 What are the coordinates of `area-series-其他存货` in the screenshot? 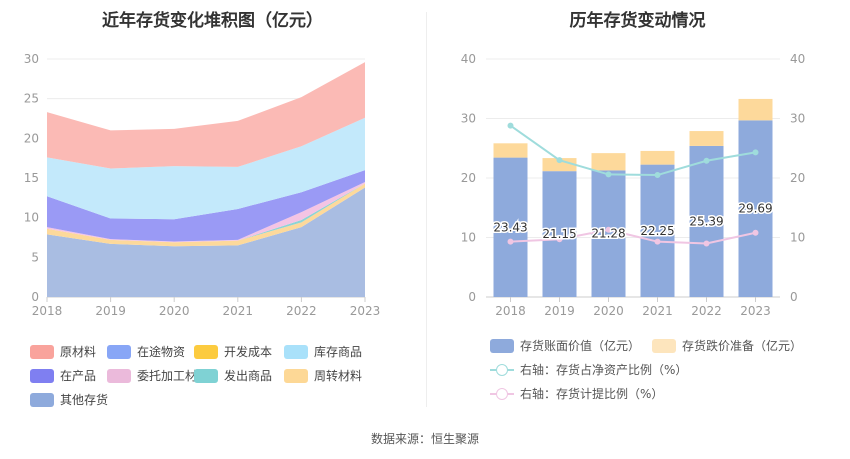 It's located at (206, 242).